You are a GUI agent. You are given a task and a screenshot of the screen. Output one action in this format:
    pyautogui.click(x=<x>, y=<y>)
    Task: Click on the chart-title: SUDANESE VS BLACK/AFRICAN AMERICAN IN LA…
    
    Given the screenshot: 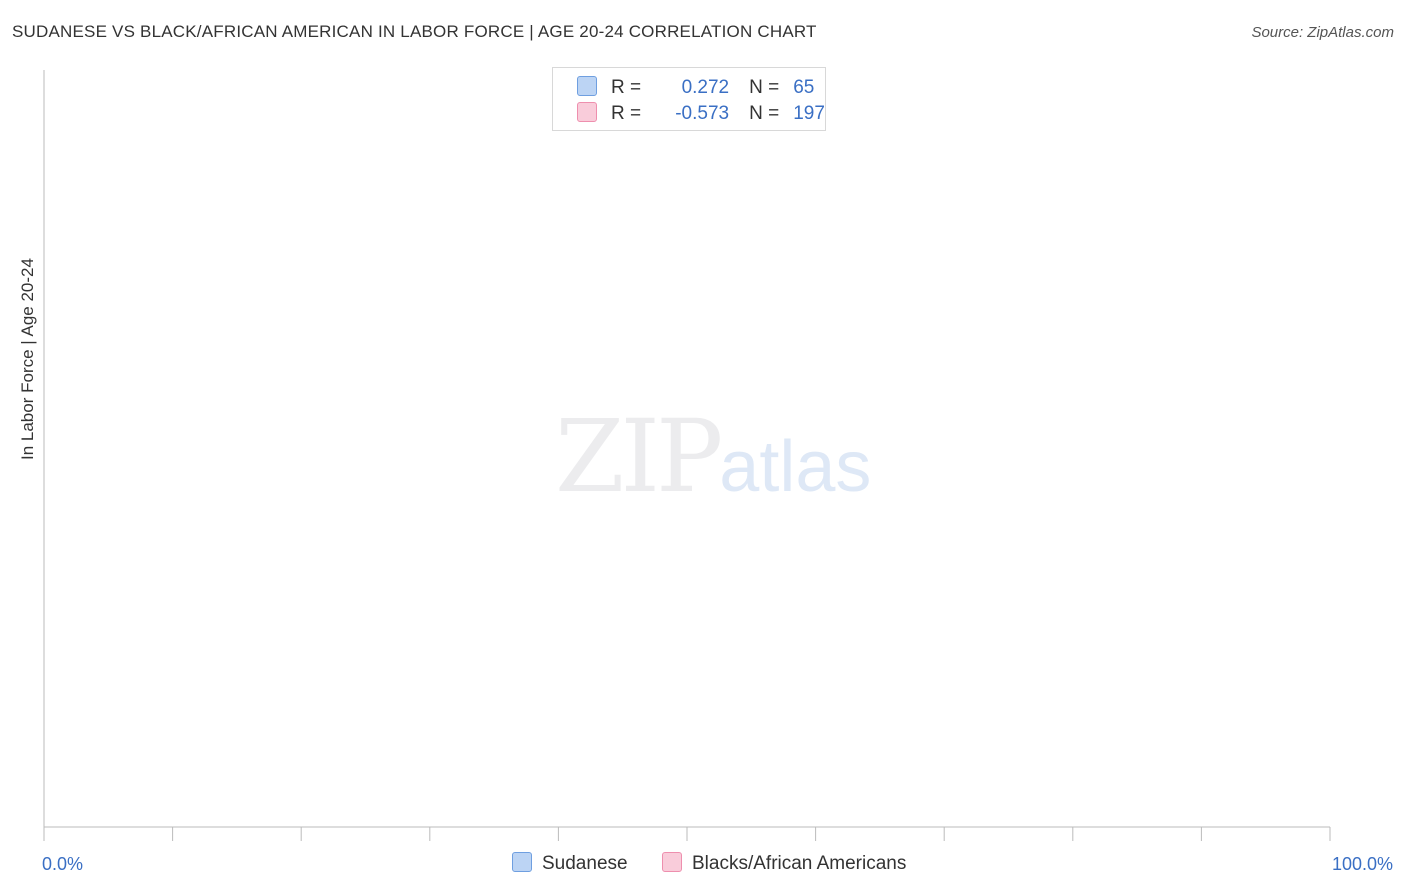 What is the action you would take?
    pyautogui.click(x=414, y=31)
    